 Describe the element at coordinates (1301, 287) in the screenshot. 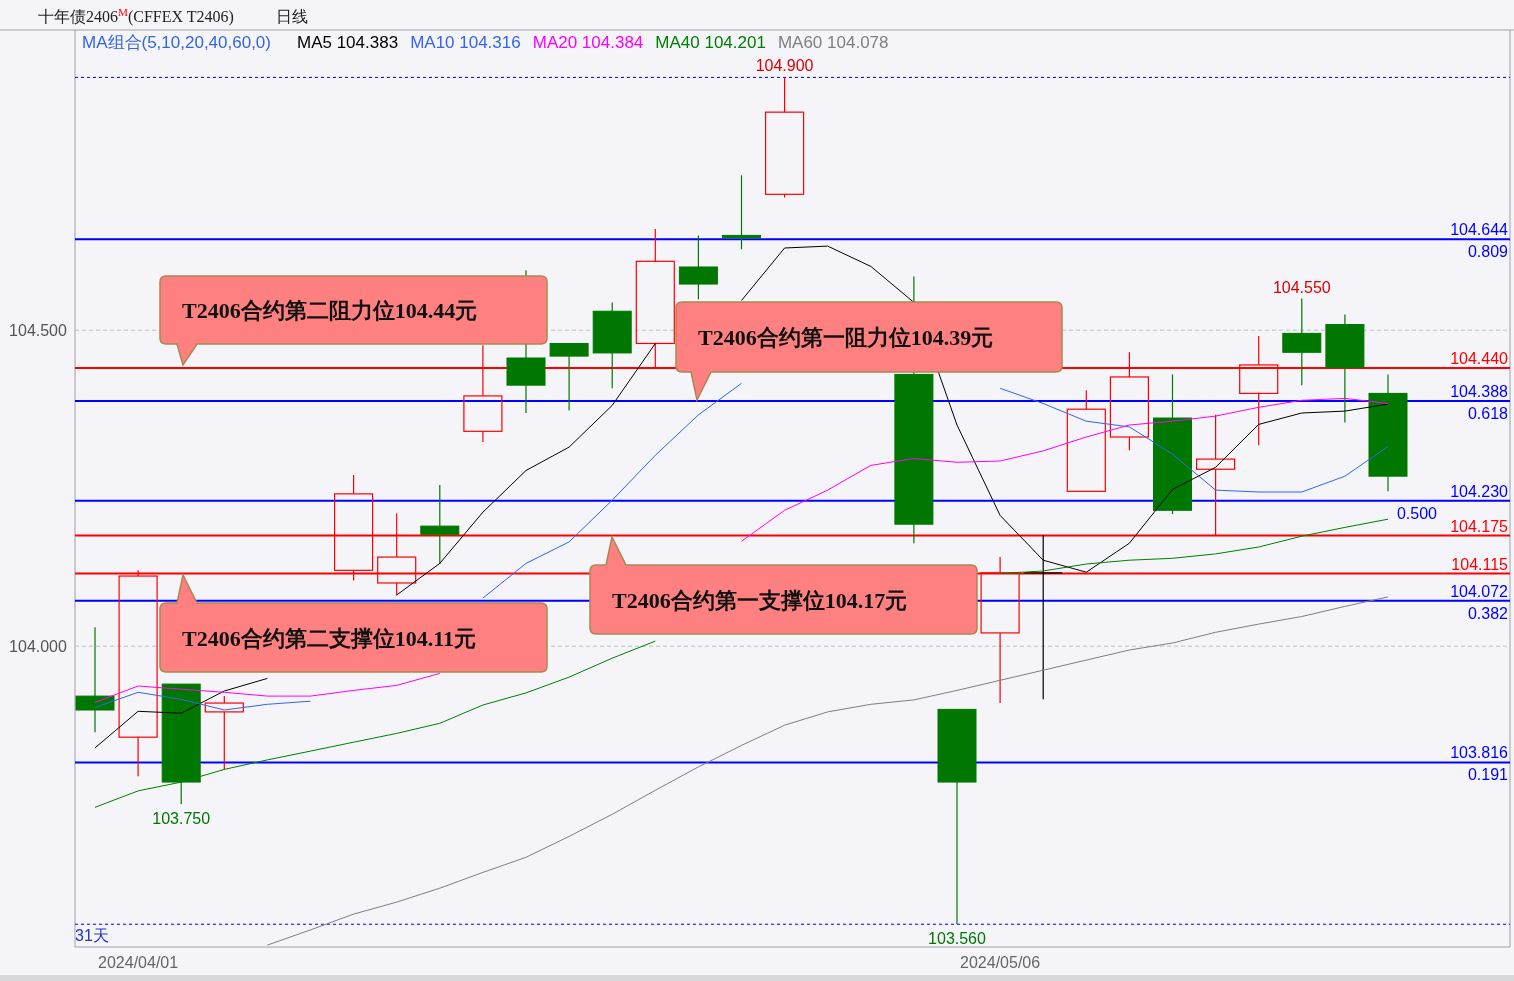

I see `annotation: 104.550` at that location.